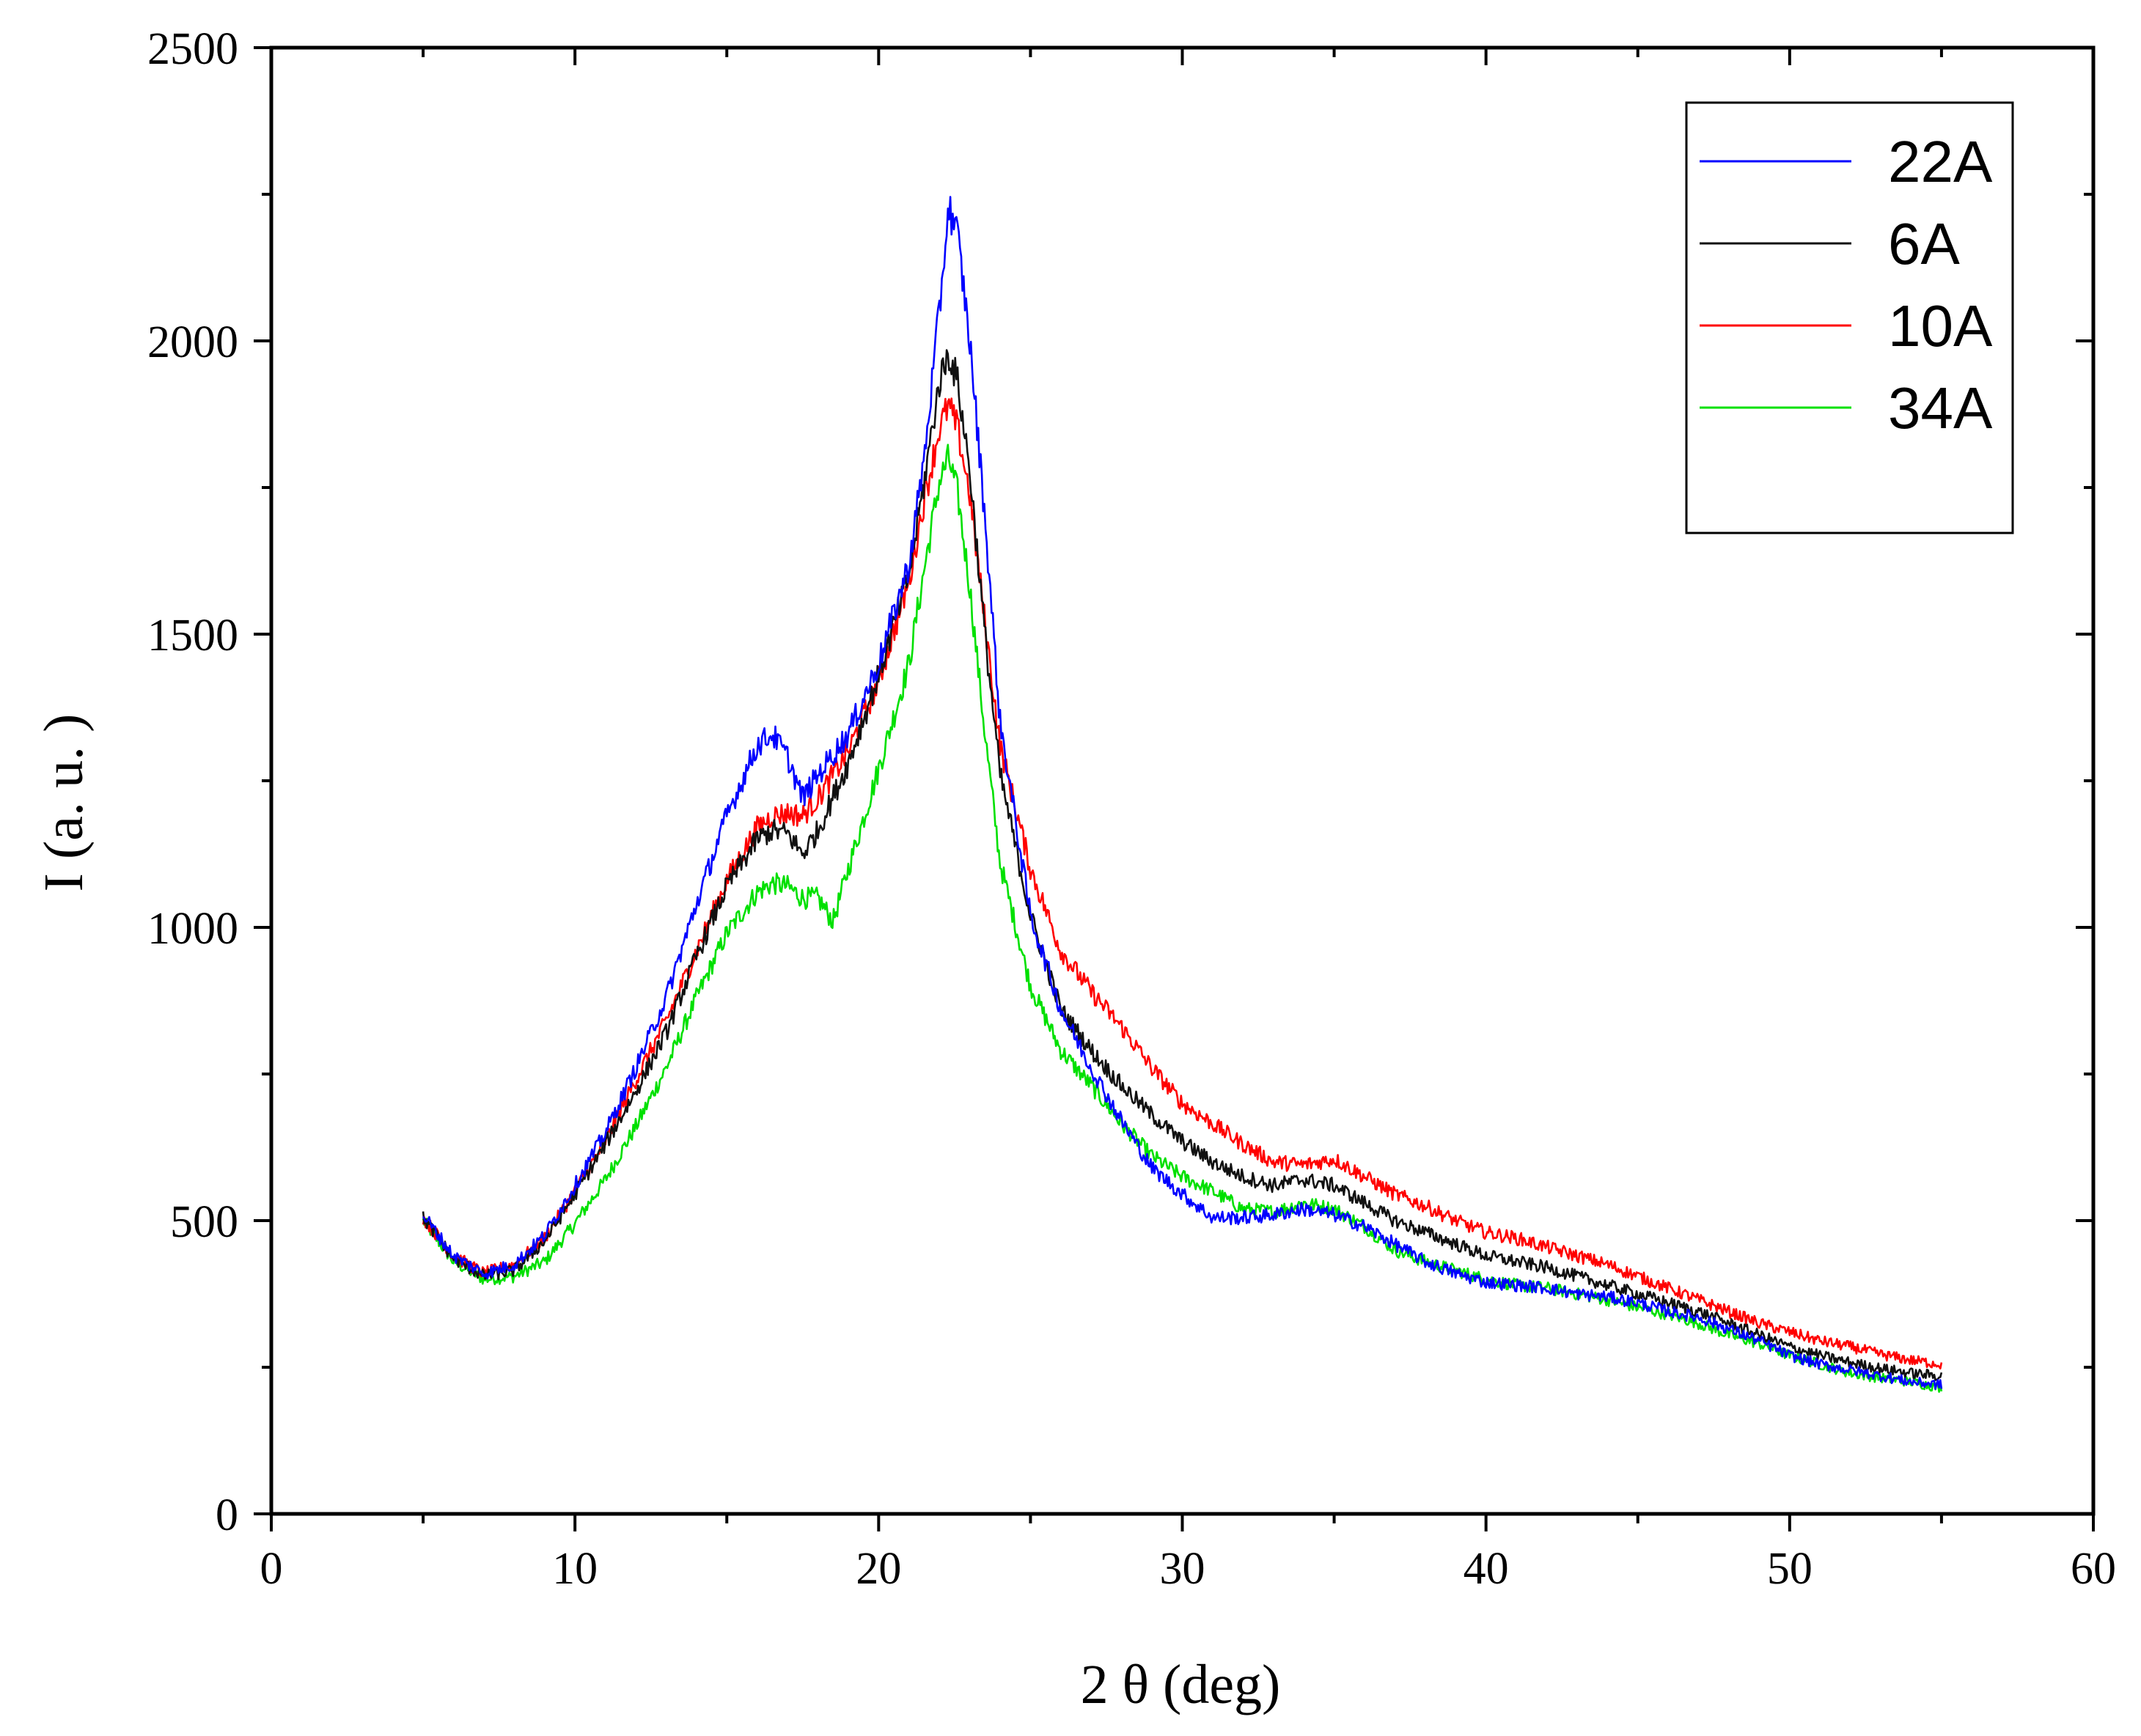 Image resolution: width=2141 pixels, height=1736 pixels. I want to click on y-tick-label: 1500, so click(192, 636).